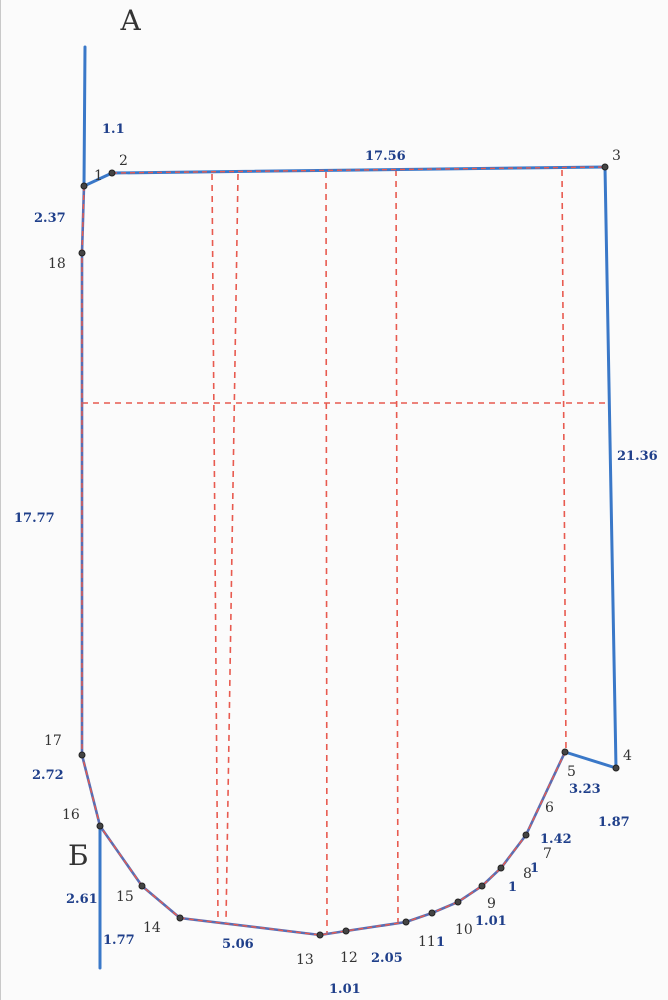 The width and height of the screenshot is (668, 1000). I want to click on point-label-11: 11, so click(427, 942).